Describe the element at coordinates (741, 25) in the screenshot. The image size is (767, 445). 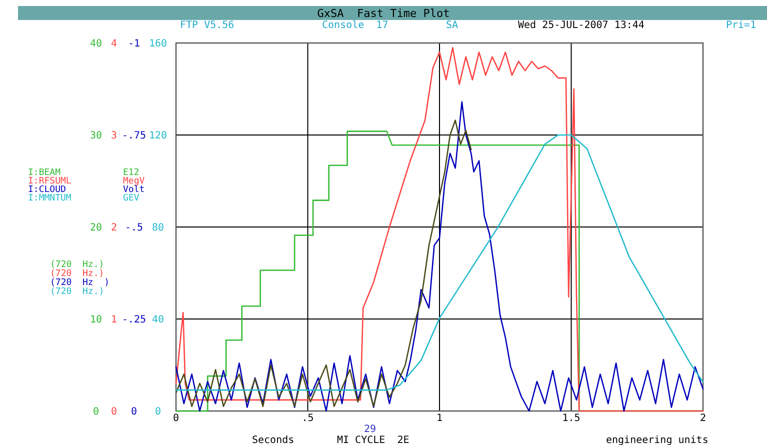
I see `text: Pri=1` at that location.